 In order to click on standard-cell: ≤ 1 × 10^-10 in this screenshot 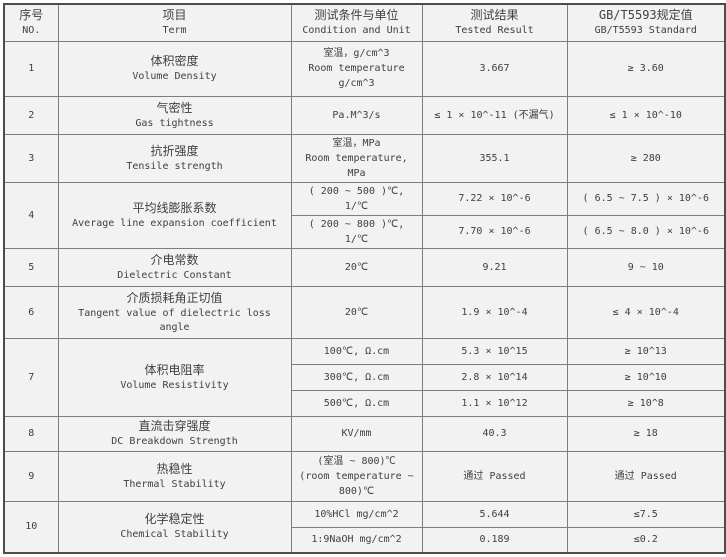, I will do `click(646, 115)`.